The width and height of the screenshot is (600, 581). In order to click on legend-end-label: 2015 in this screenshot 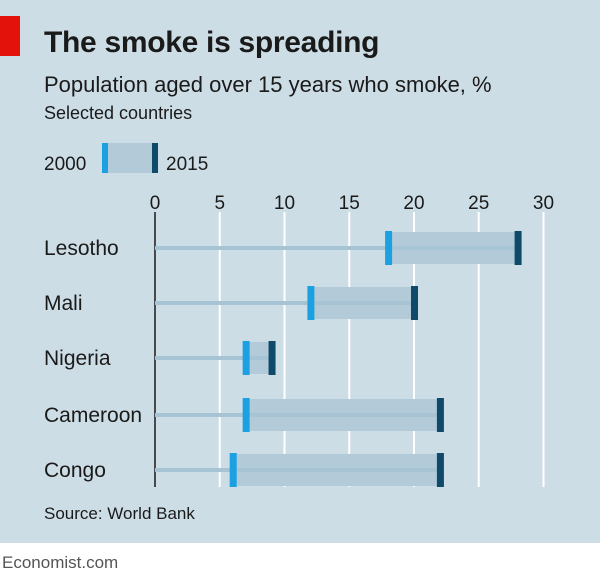, I will do `click(187, 164)`.